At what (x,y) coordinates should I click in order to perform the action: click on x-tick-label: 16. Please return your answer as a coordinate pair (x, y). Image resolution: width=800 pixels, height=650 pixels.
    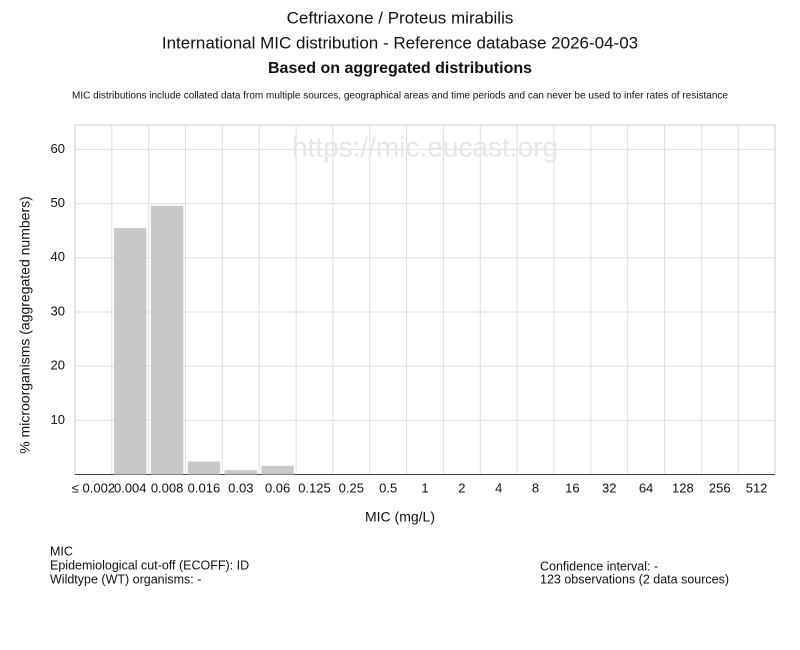
    Looking at the image, I should click on (572, 487).